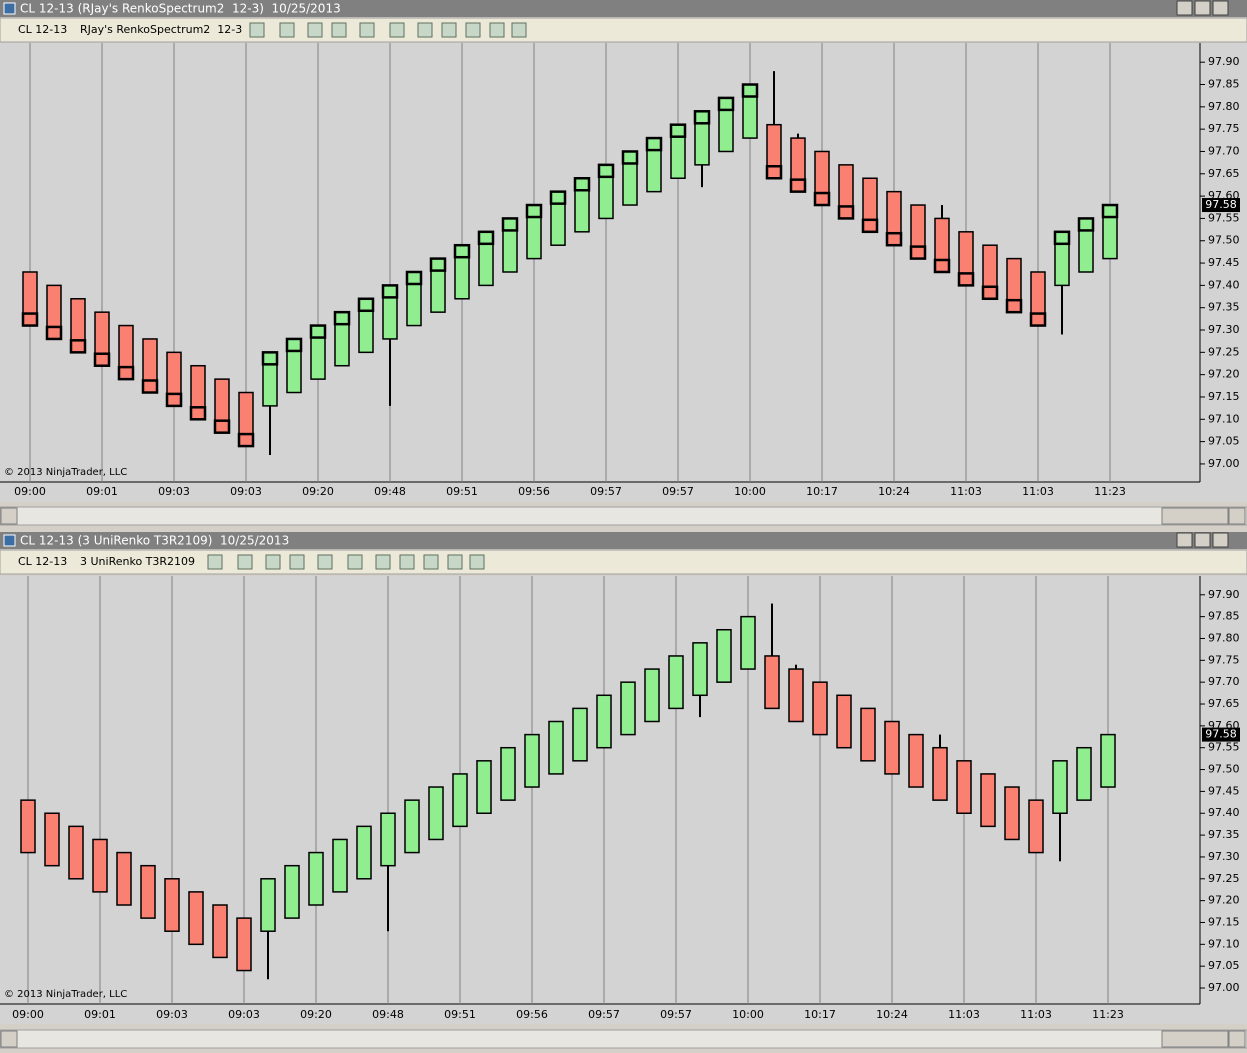 The width and height of the screenshot is (1247, 1053). I want to click on last-price-label: 97.58, so click(1221, 204).